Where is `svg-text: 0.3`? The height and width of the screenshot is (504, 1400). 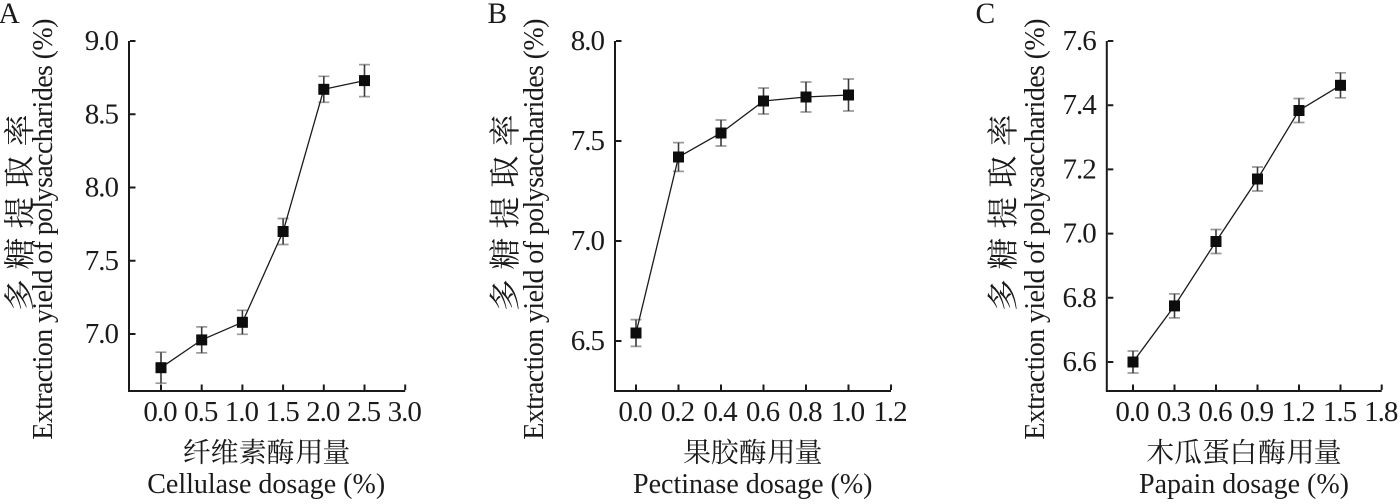
svg-text: 0.3 is located at coordinates (1174, 412).